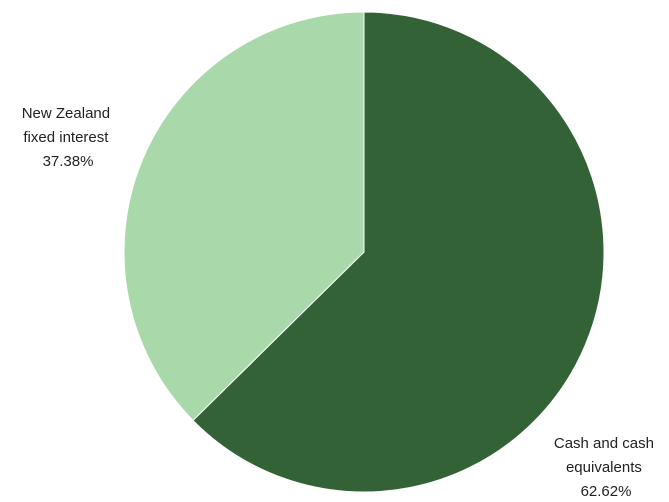  I want to click on slice-label-line: Cash and cash, so click(604, 443).